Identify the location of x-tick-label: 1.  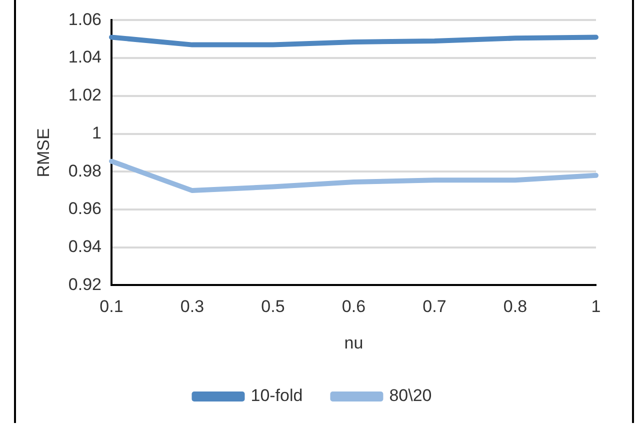
(596, 306).